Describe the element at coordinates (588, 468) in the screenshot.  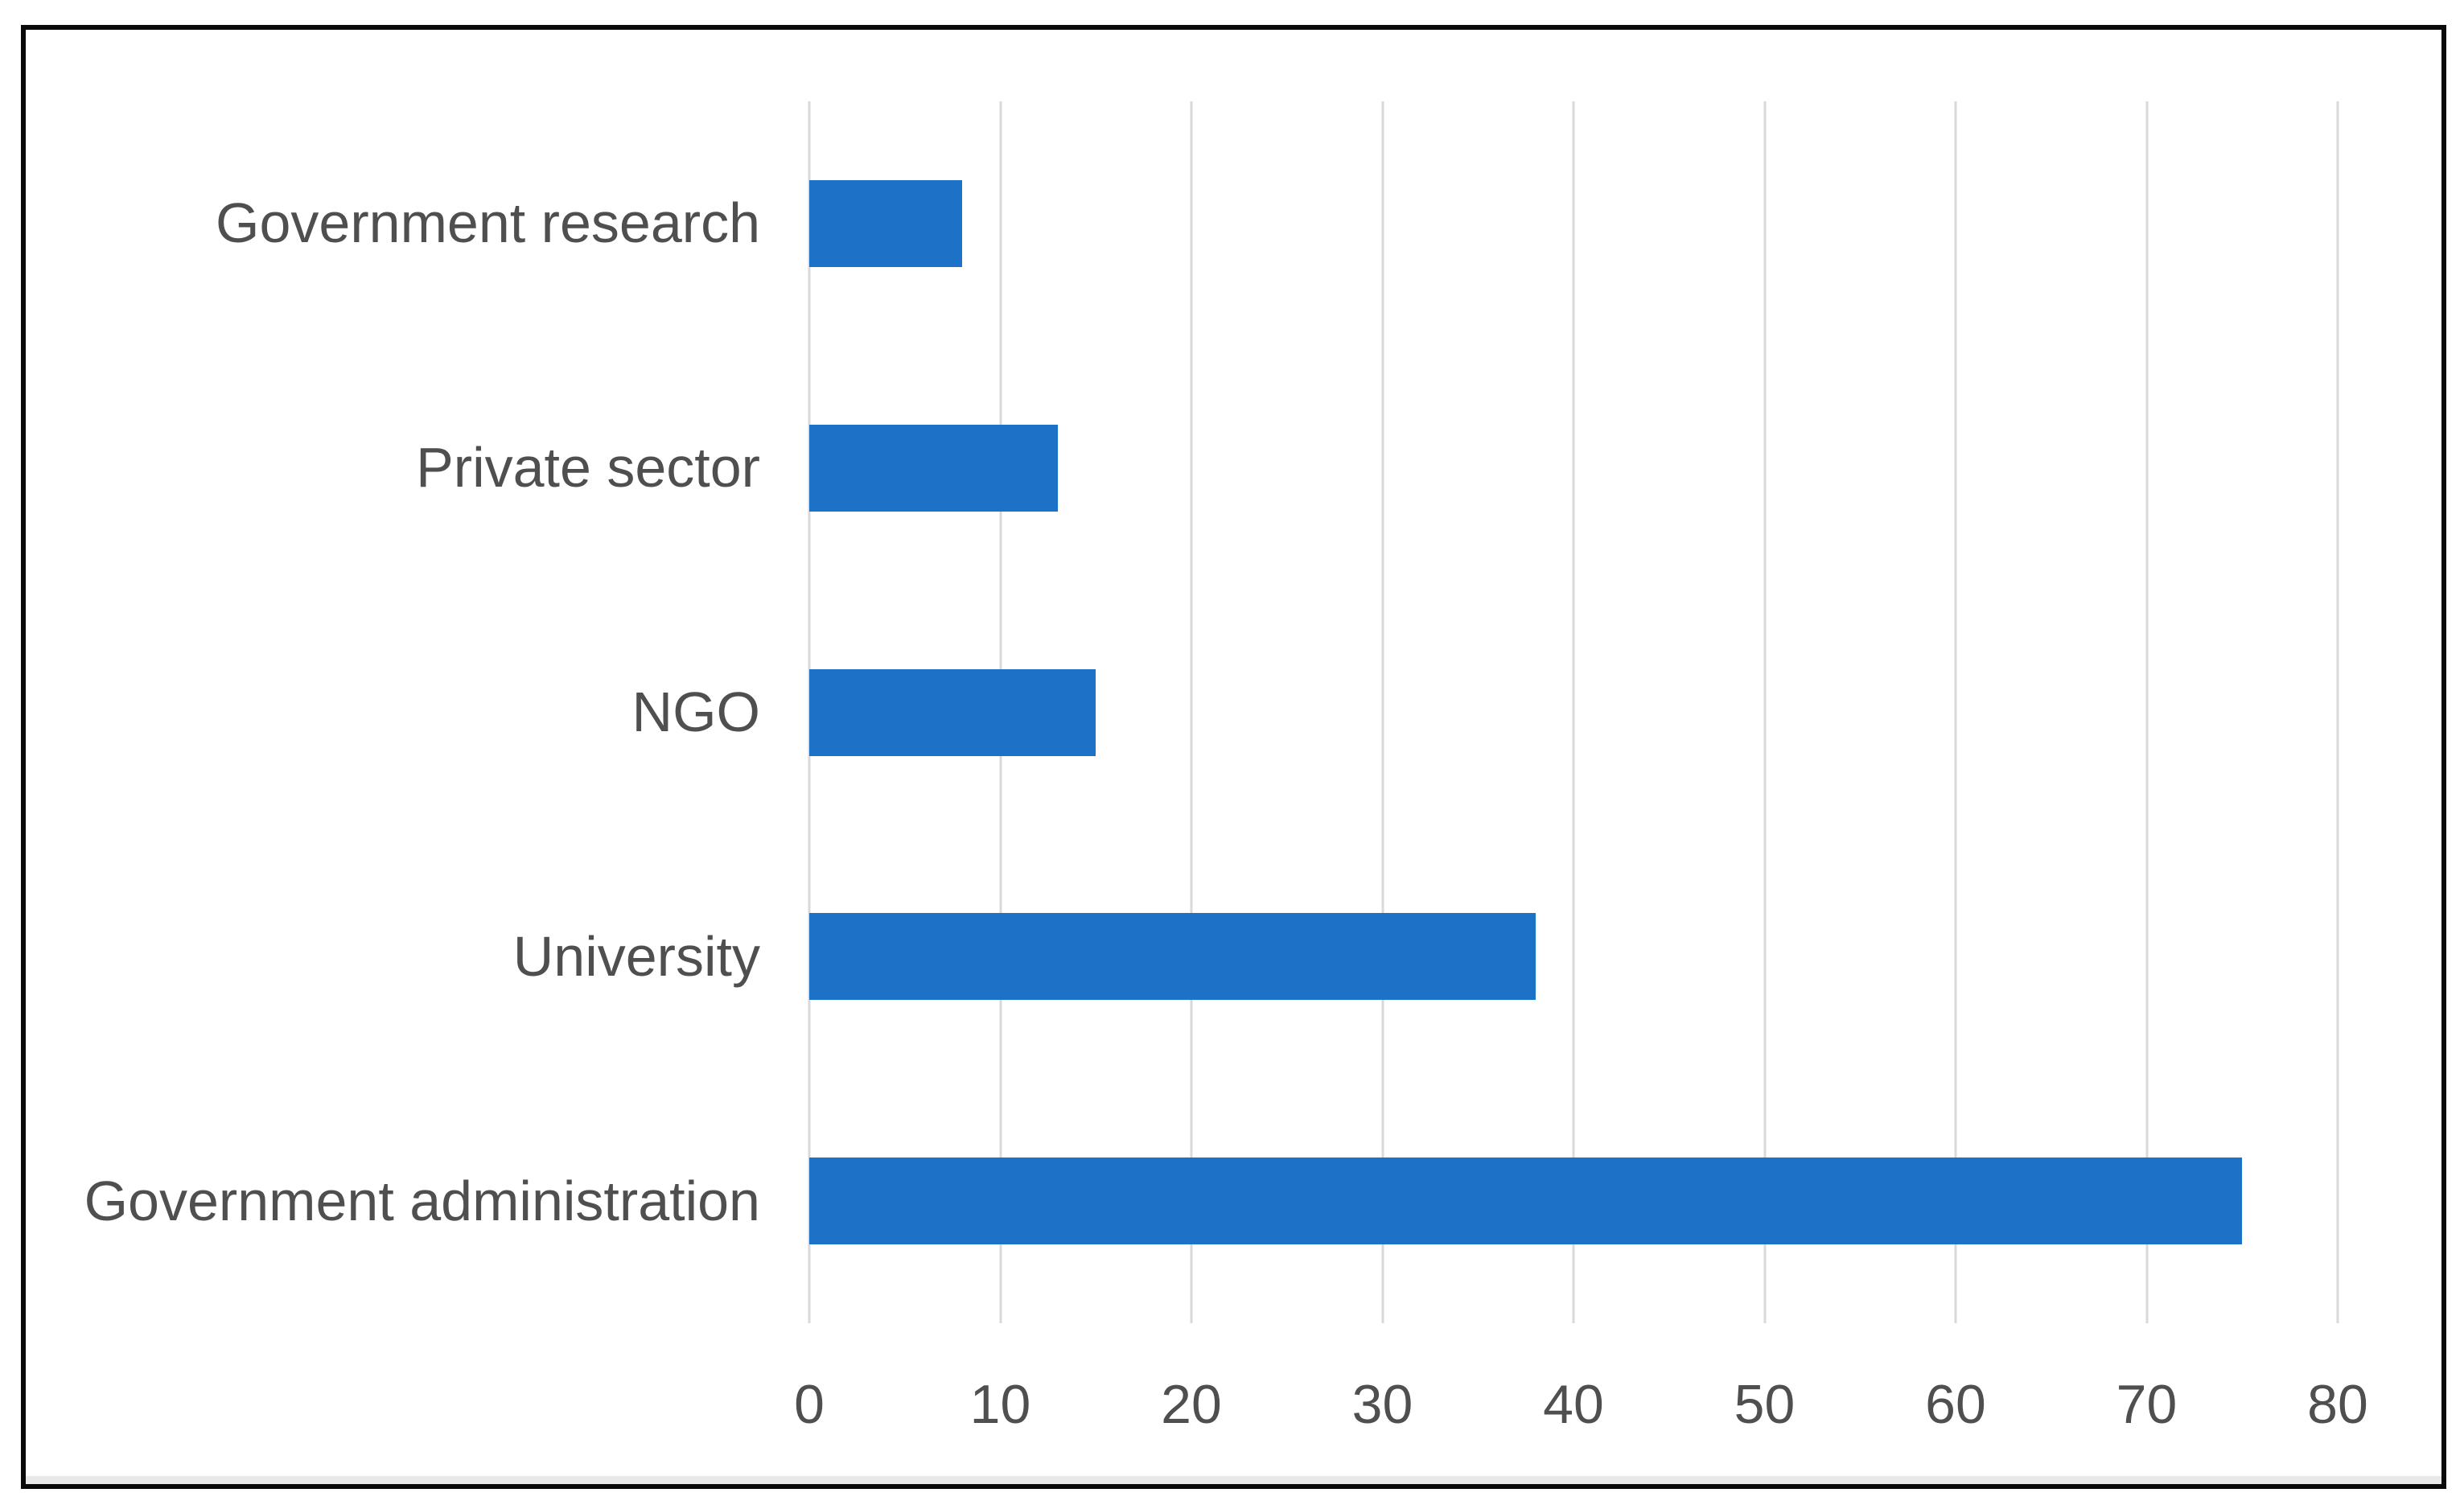
I see `category-label-private-sector: Private sector` at that location.